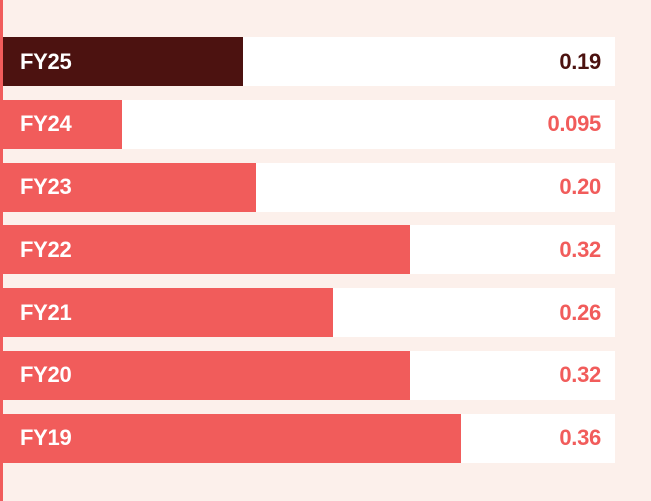 The height and width of the screenshot is (501, 651). I want to click on bar-row-fy23: FY23 0.20, so click(325, 187).